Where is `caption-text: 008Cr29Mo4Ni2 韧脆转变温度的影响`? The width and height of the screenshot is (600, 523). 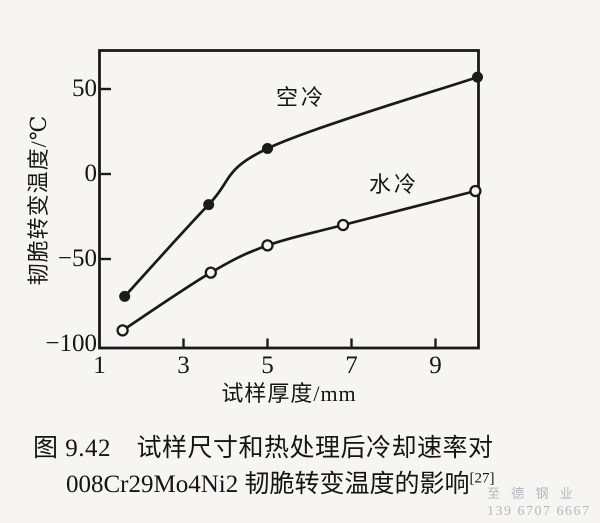 caption-text: 008Cr29Mo4Ni2 韧脆转变温度的影响 is located at coordinates (268, 484).